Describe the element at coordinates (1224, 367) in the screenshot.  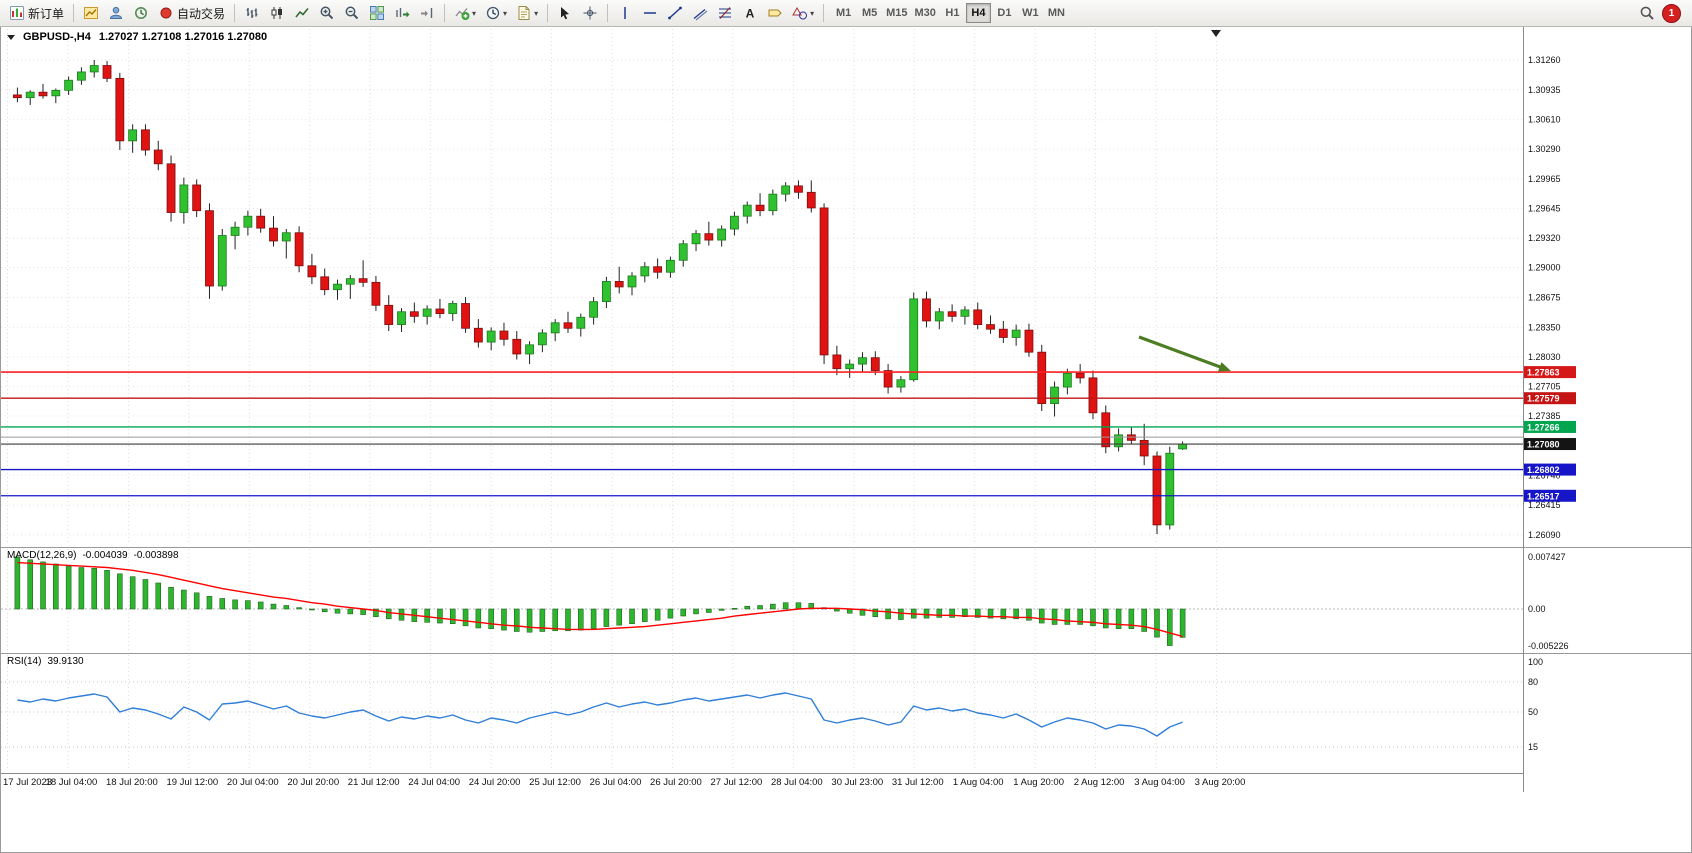
I see `trend-arrow-head` at that location.